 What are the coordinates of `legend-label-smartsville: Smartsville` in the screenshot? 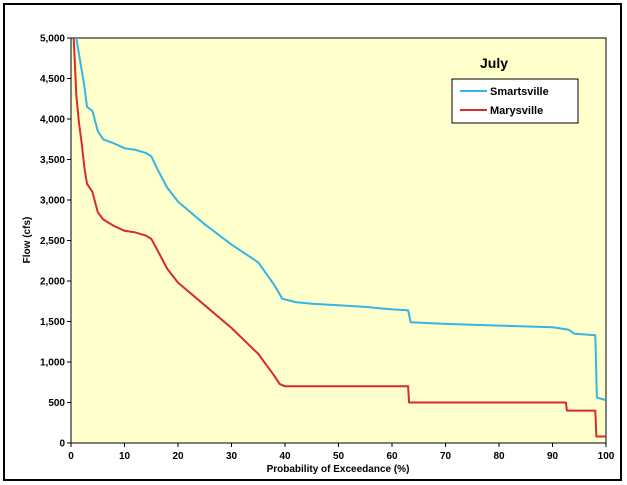 It's located at (519, 92).